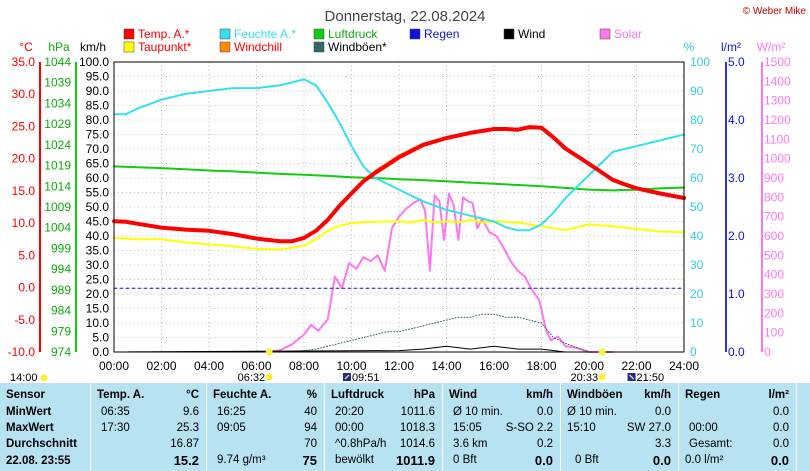 The image size is (810, 471). I want to click on moonset-glyph, so click(632, 377).